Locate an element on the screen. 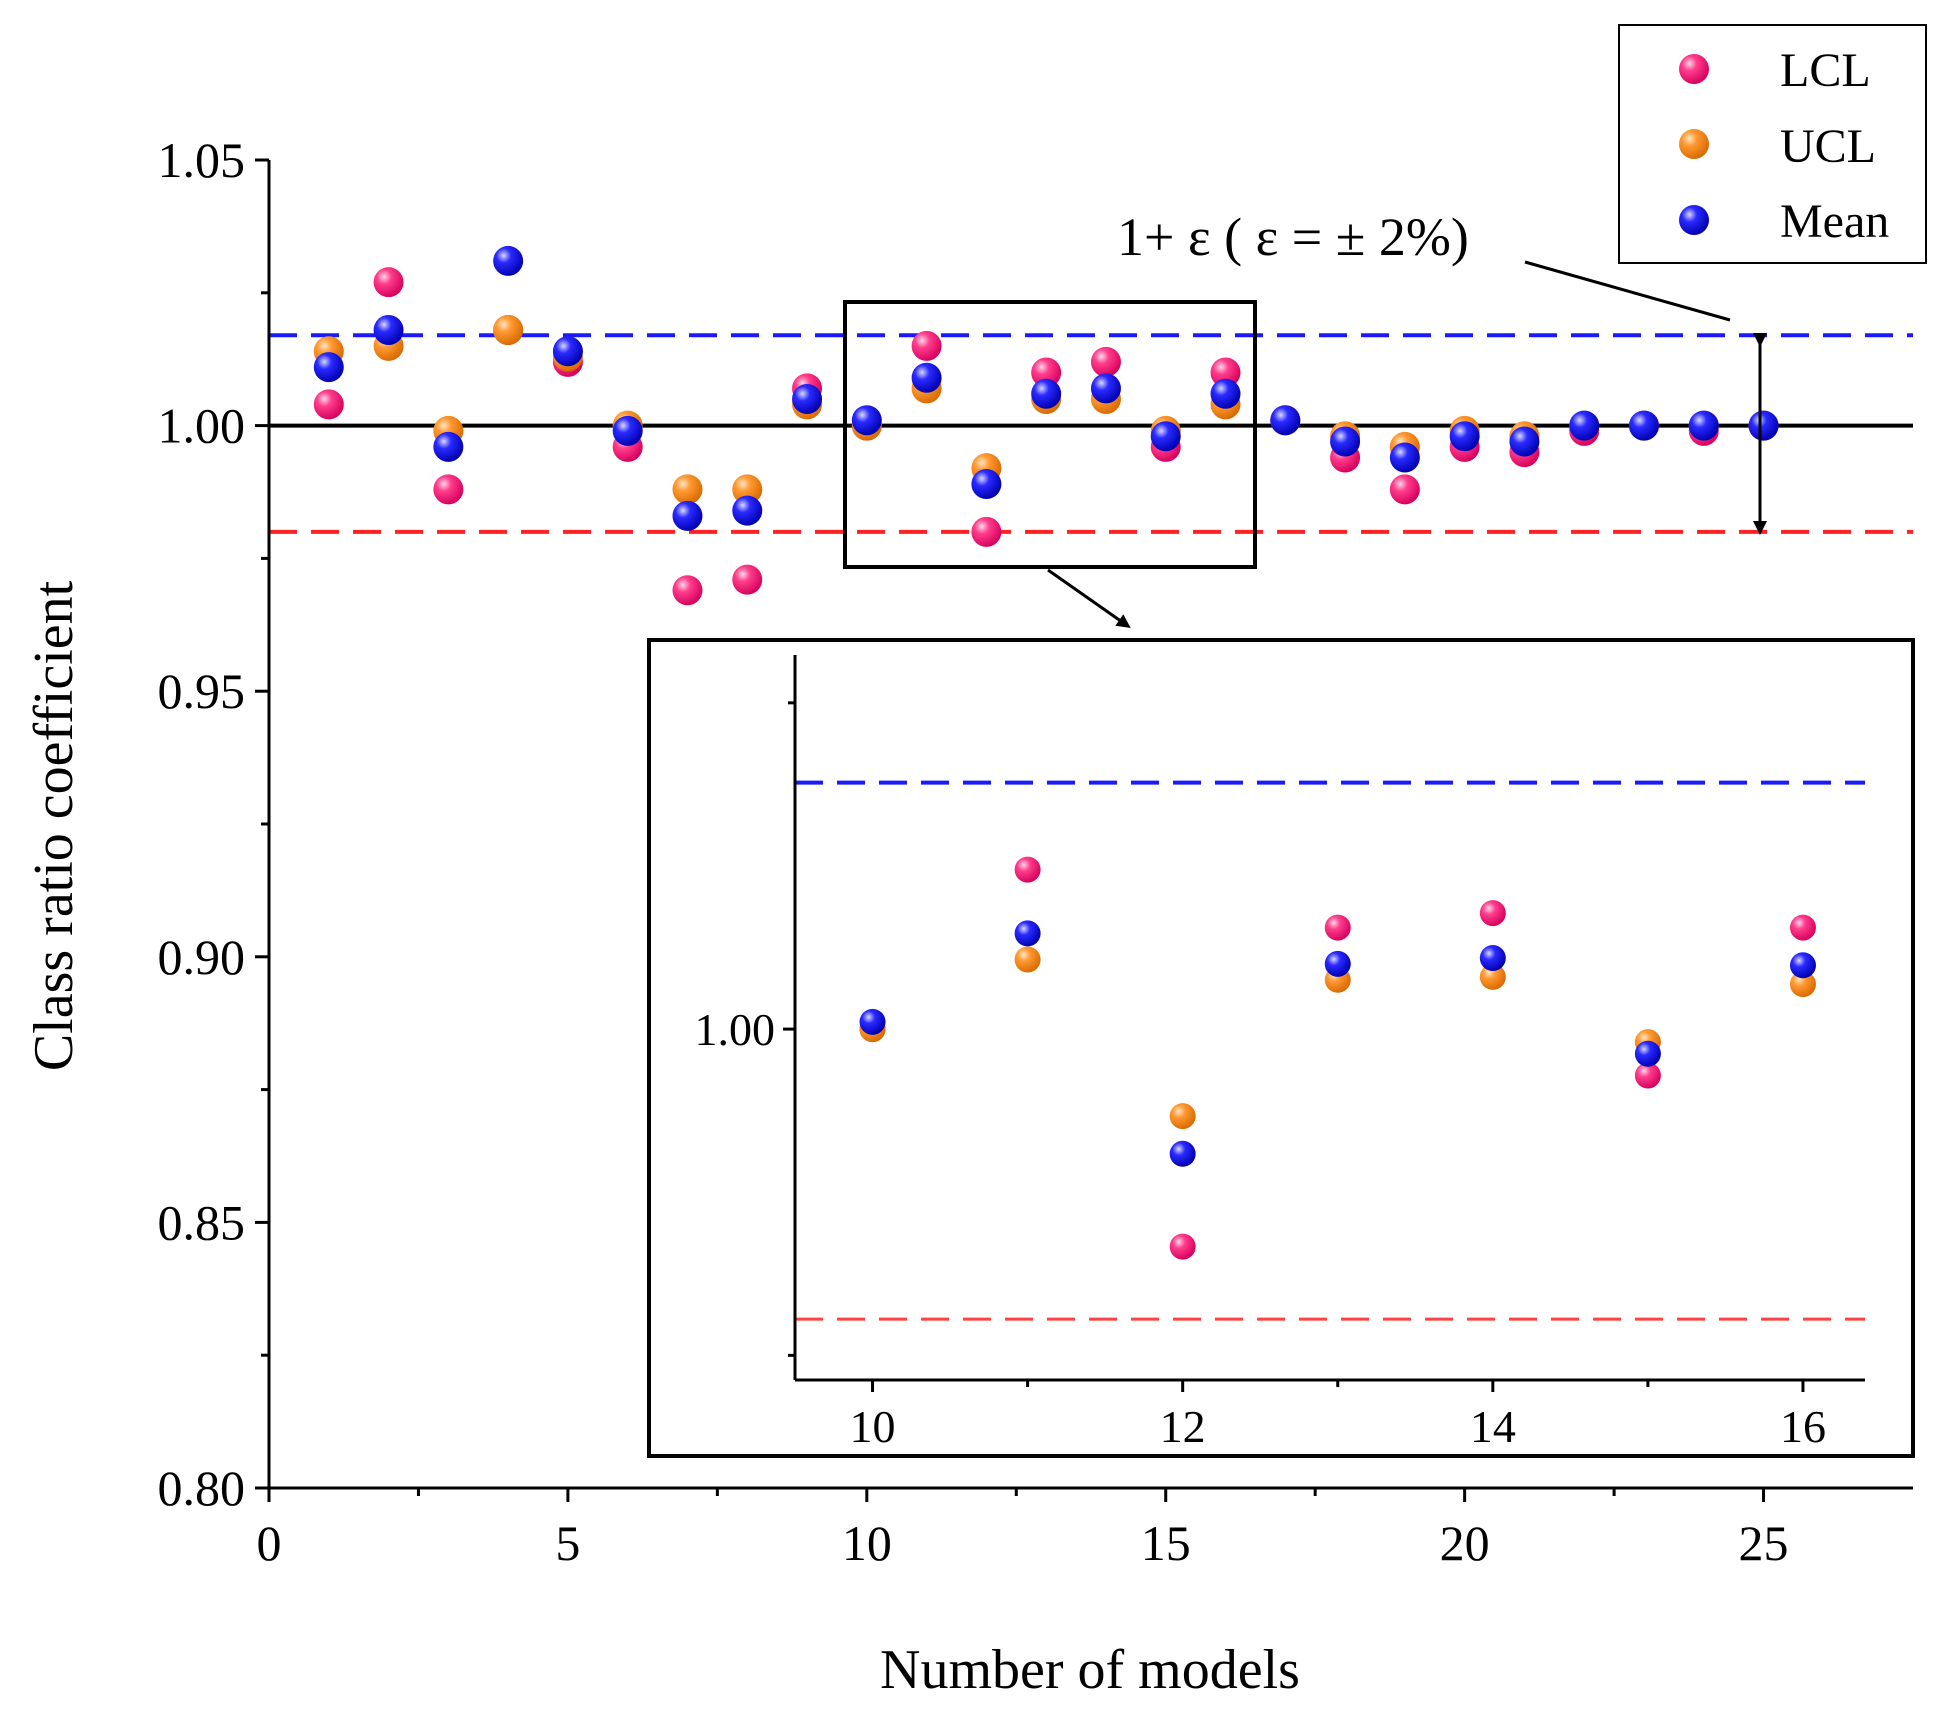 The height and width of the screenshot is (1715, 1941). y-tick-label: 0.80 is located at coordinates (202, 1488).